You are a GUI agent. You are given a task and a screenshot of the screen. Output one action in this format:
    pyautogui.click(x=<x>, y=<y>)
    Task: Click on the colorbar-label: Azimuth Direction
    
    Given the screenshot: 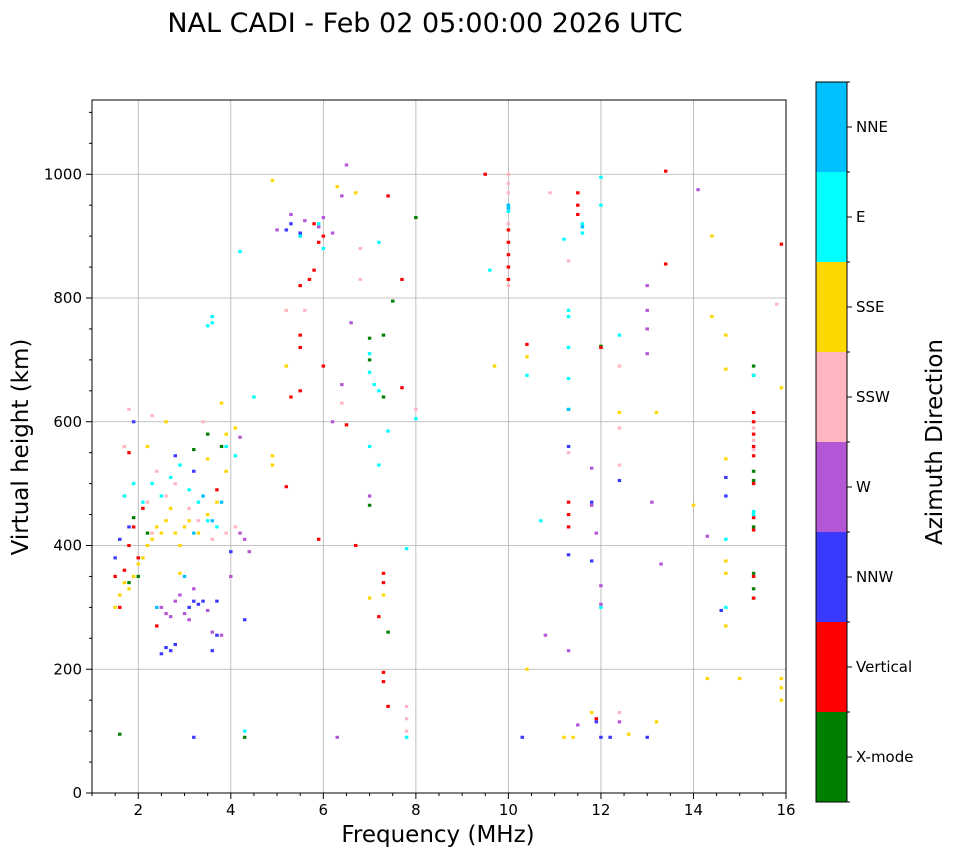 What is the action you would take?
    pyautogui.click(x=935, y=442)
    